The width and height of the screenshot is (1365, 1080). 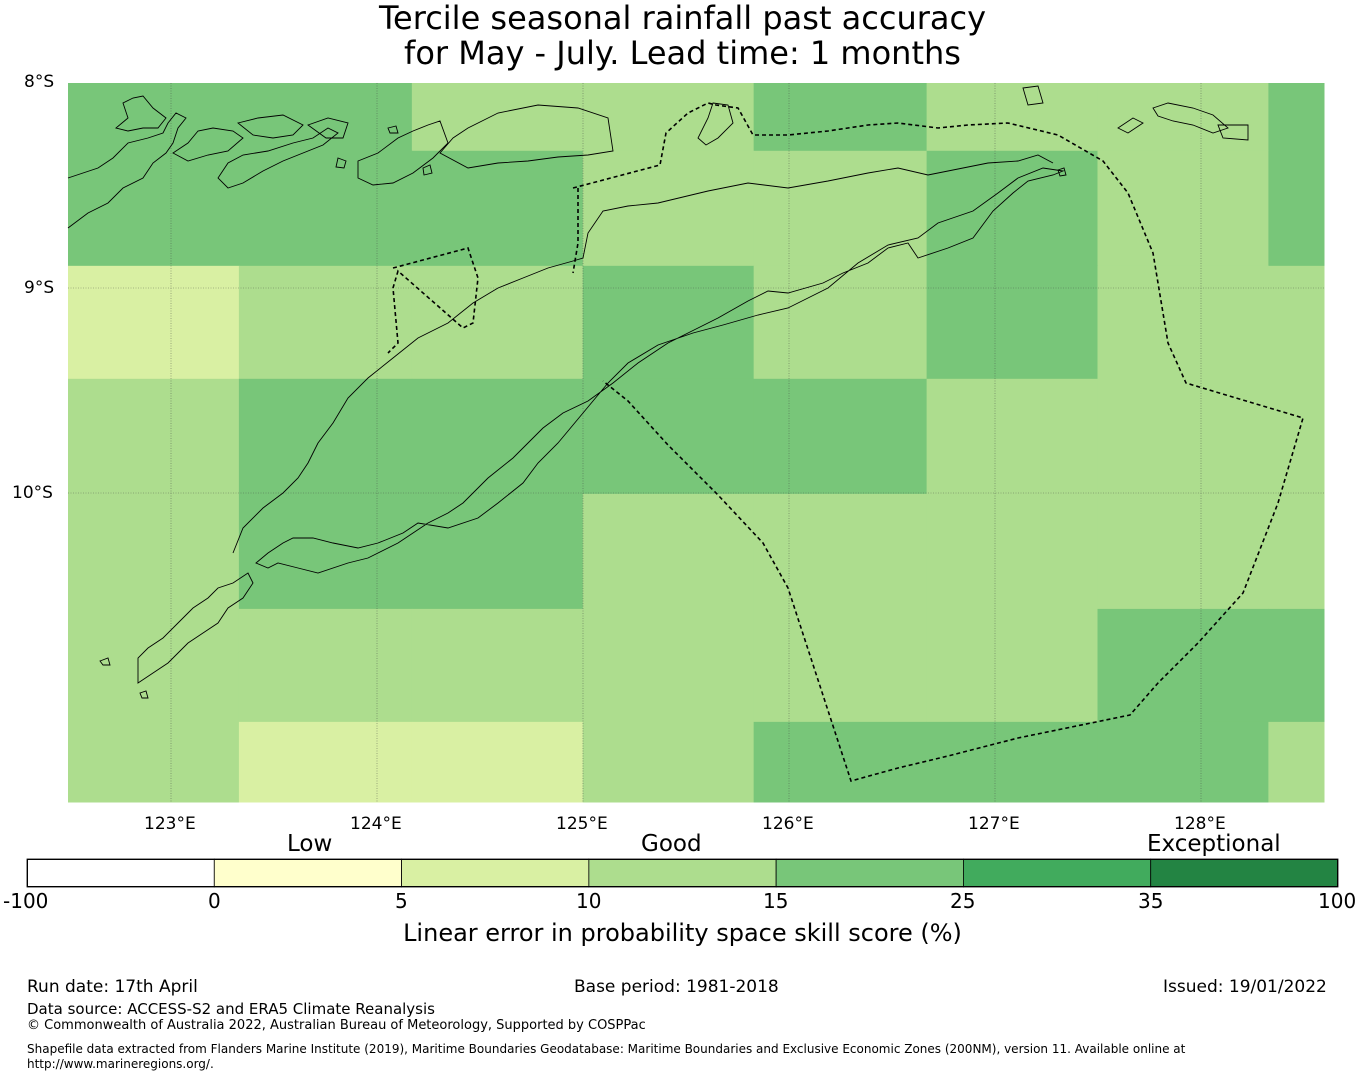 What do you see at coordinates (403, 153) in the screenshot?
I see `coastline-alor` at bounding box center [403, 153].